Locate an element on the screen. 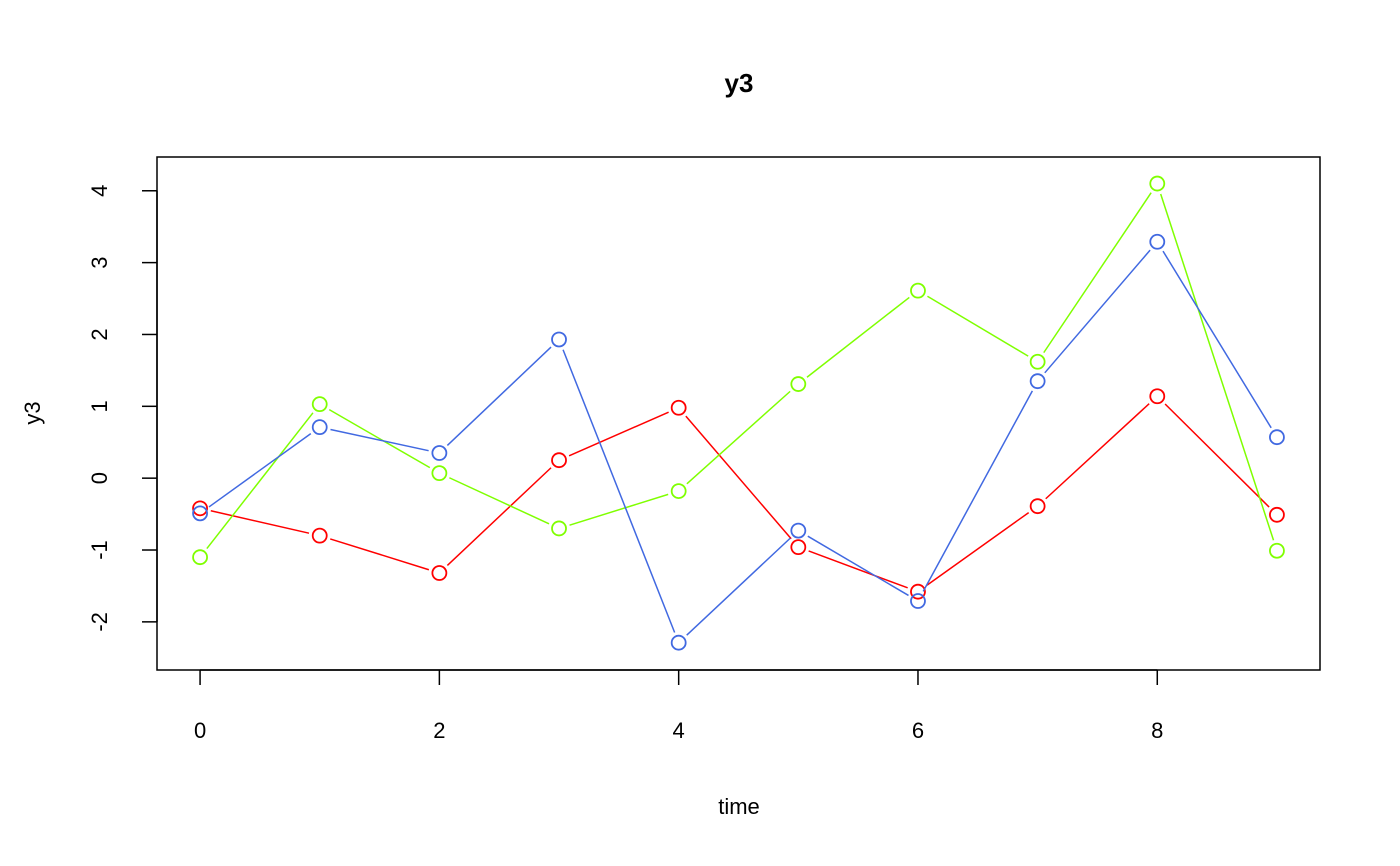 The image size is (1400, 866). y-tick-label: 4 is located at coordinates (99, 191).